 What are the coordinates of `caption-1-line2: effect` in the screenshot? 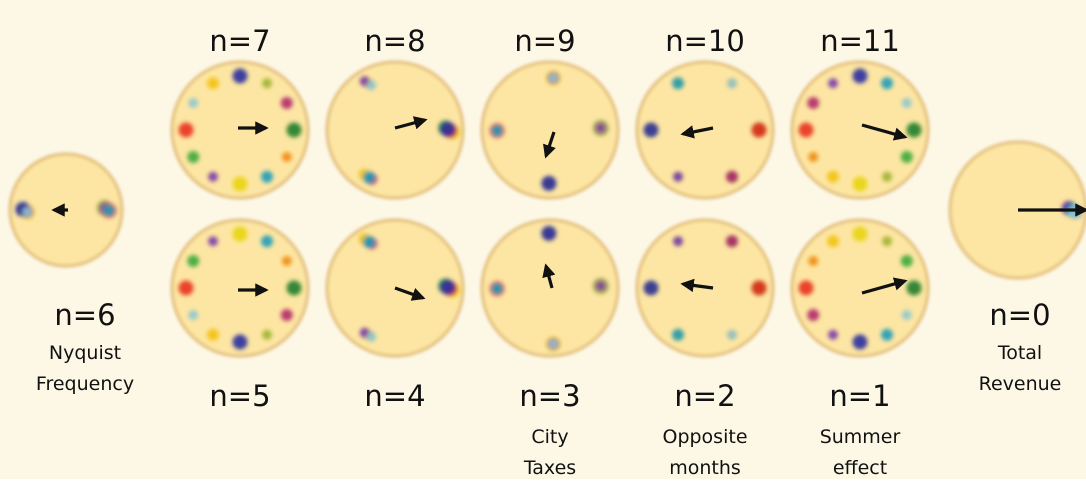 It's located at (860, 468).